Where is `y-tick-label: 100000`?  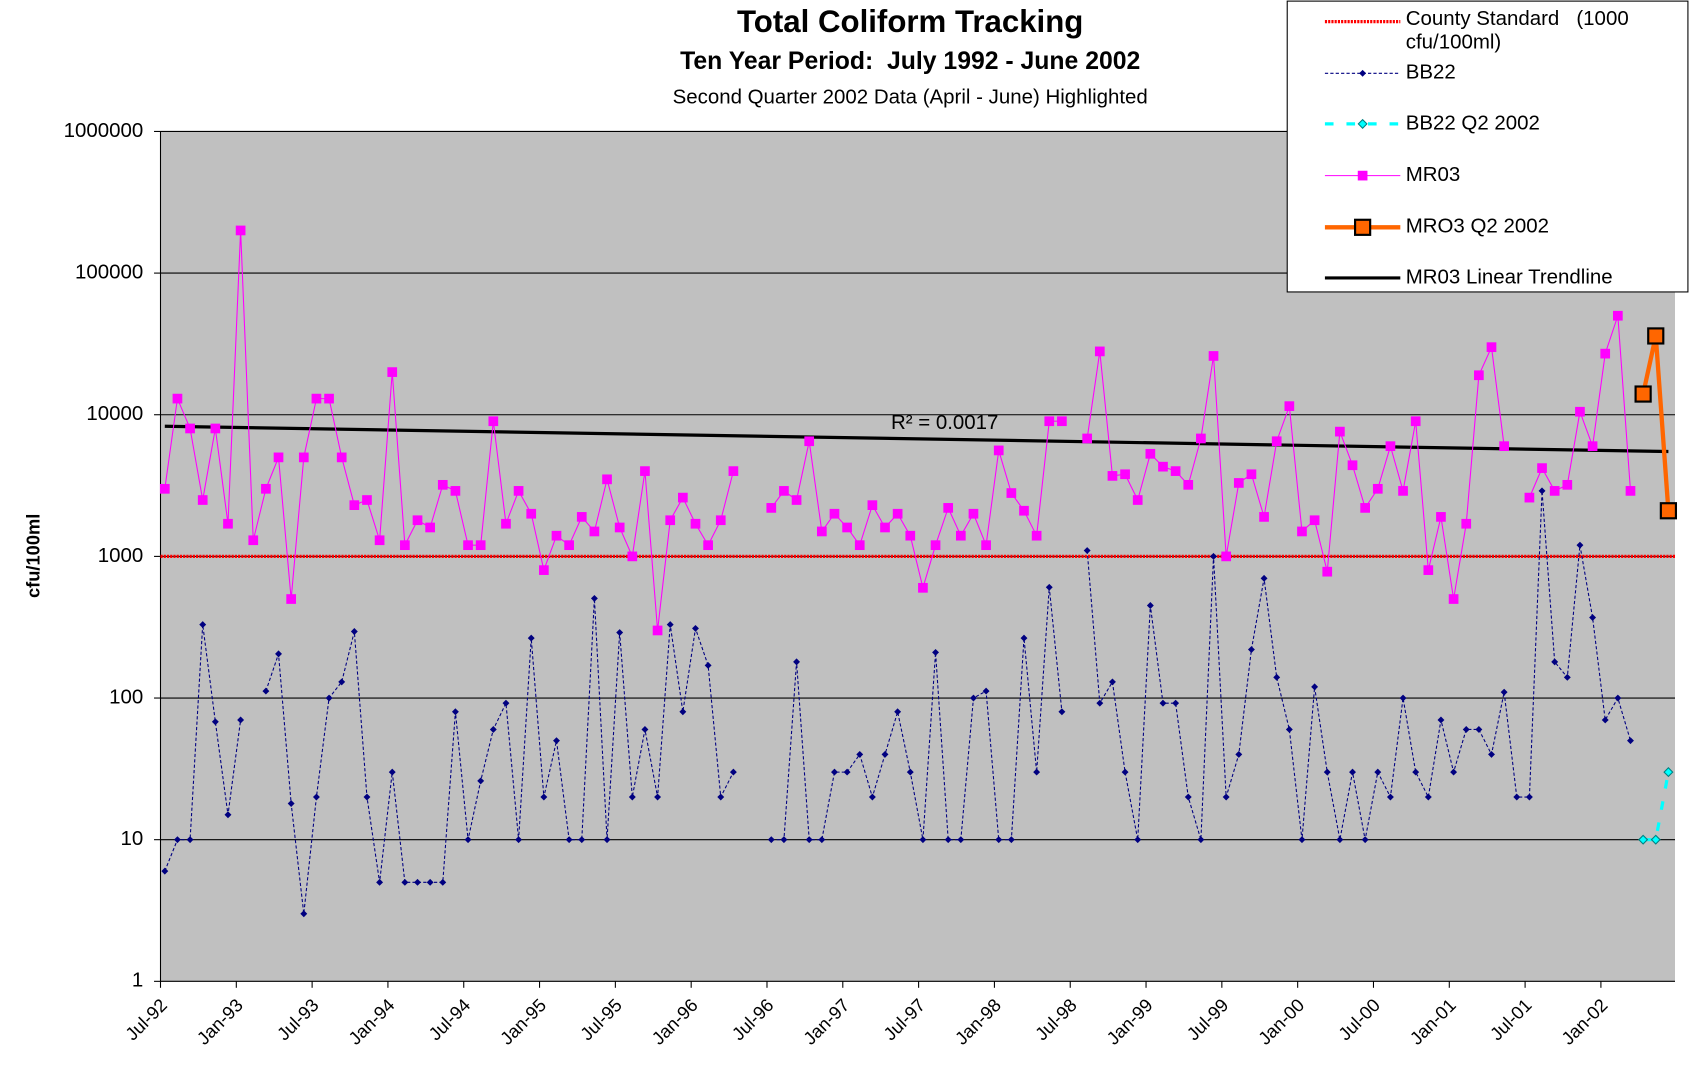 y-tick-label: 100000 is located at coordinates (109, 272).